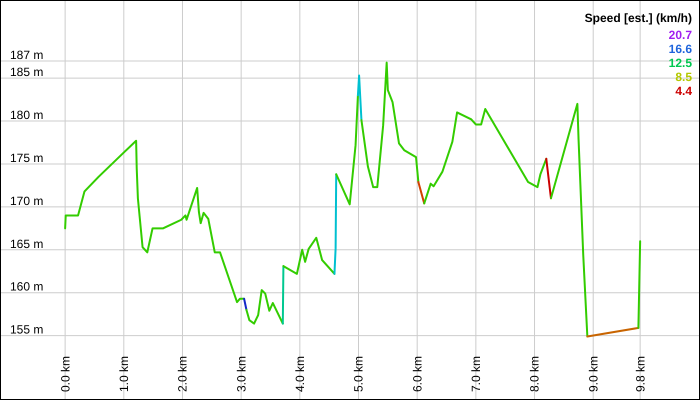  I want to click on y-tick-label: 170 m, so click(27, 201).